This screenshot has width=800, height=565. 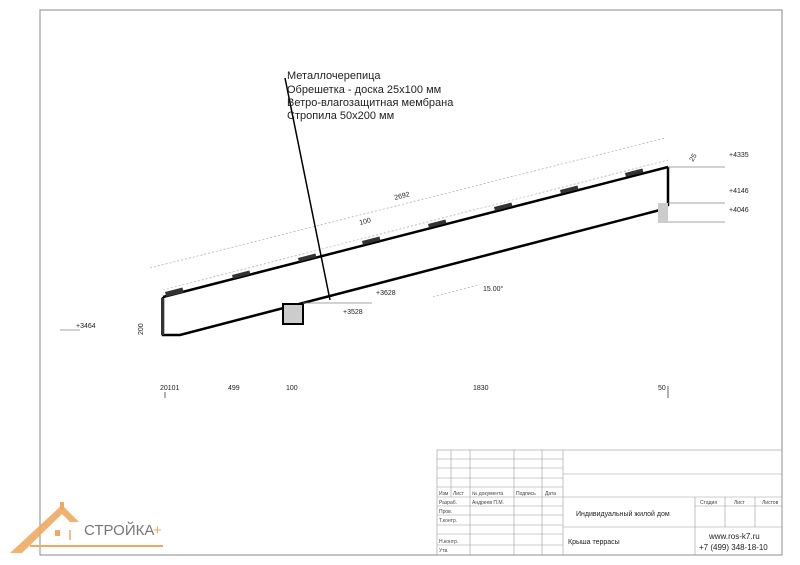 What do you see at coordinates (414, 391) in the screenshot?
I see `bottom-dimensions: 20101 499 100 1830 50` at bounding box center [414, 391].